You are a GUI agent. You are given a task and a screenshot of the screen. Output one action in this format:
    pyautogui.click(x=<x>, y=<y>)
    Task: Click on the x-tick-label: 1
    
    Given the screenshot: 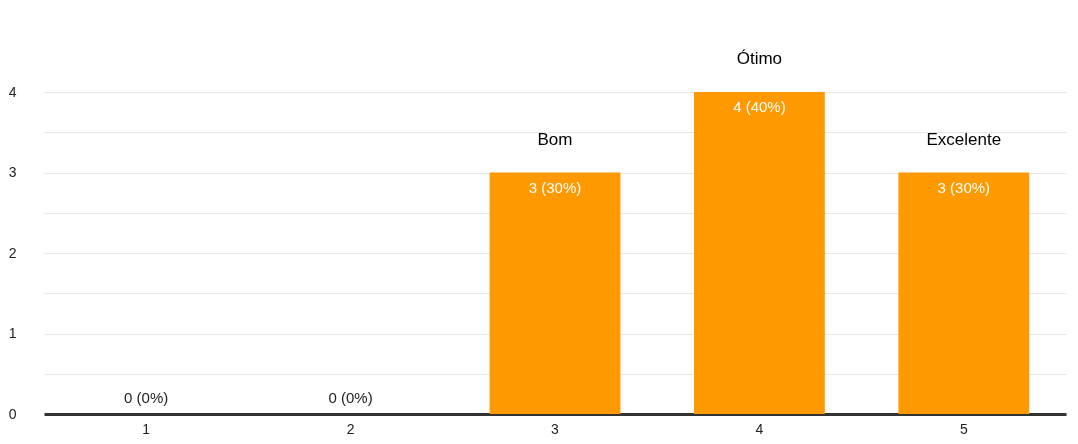 What is the action you would take?
    pyautogui.click(x=146, y=428)
    